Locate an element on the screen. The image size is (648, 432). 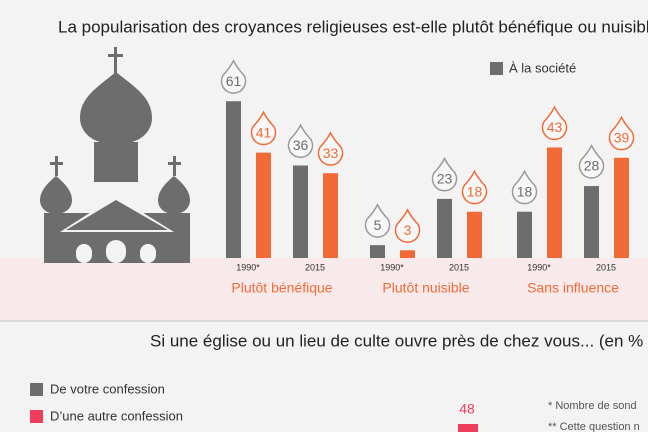
group-label: Sans influence is located at coordinates (573, 288).